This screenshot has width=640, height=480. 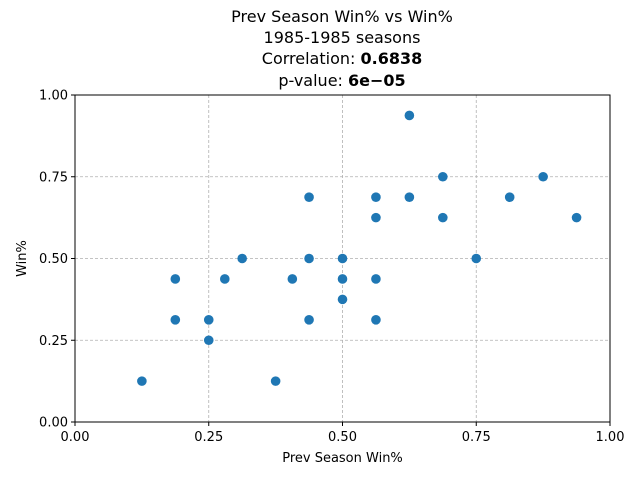 I want to click on x-axis-label: Prev Season Win%, so click(x=342, y=458).